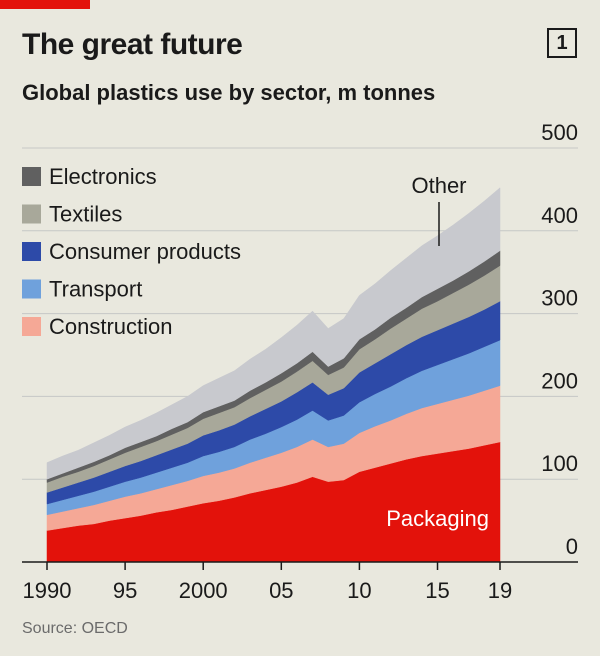  I want to click on y-tick-label: 500, so click(559, 132).